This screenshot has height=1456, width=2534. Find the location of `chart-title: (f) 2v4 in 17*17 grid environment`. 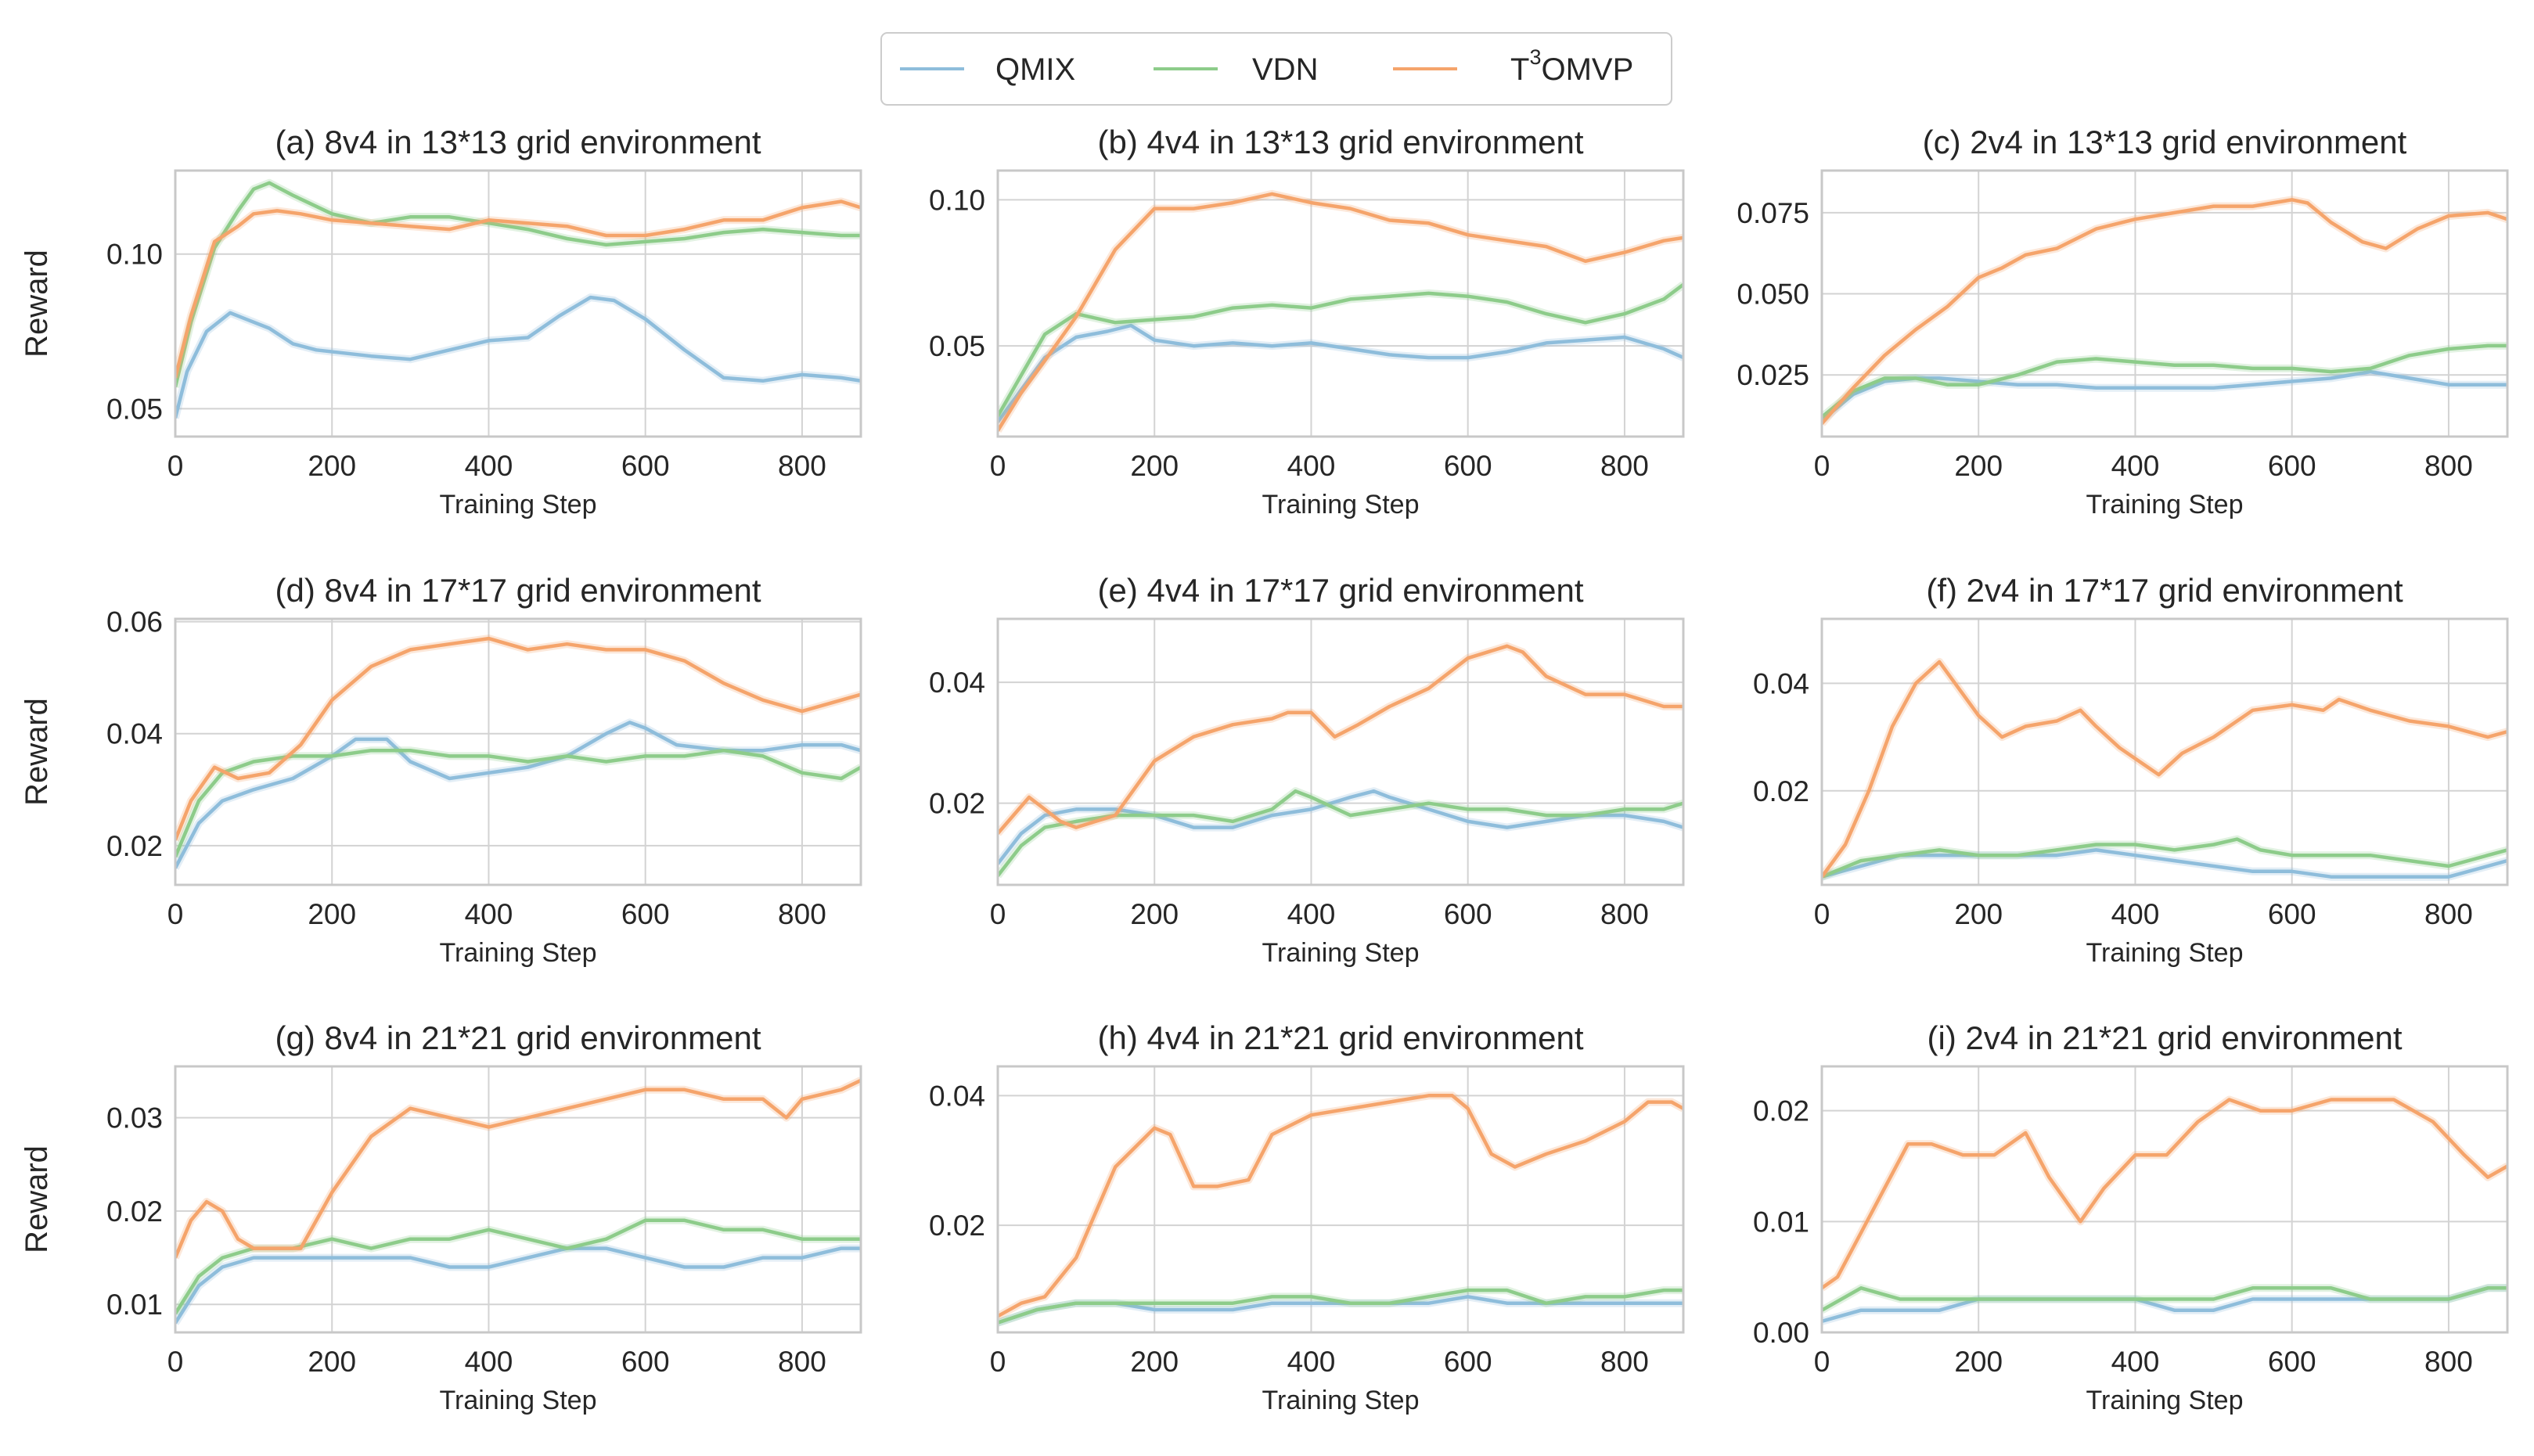

chart-title: (f) 2v4 in 17*17 grid environment is located at coordinates (2164, 590).